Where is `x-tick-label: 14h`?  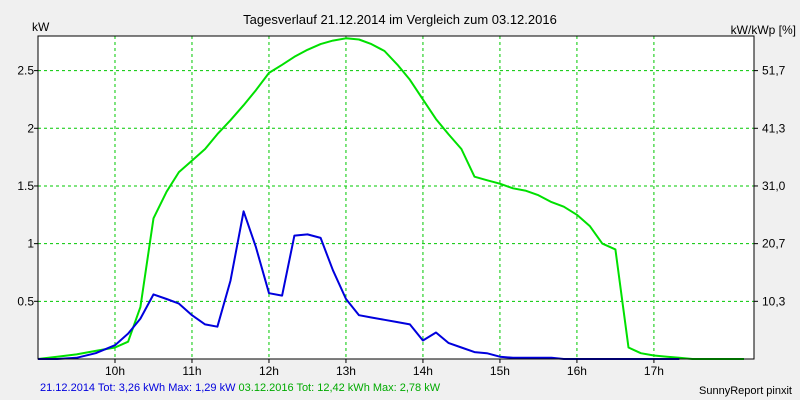
x-tick-label: 14h is located at coordinates (423, 371).